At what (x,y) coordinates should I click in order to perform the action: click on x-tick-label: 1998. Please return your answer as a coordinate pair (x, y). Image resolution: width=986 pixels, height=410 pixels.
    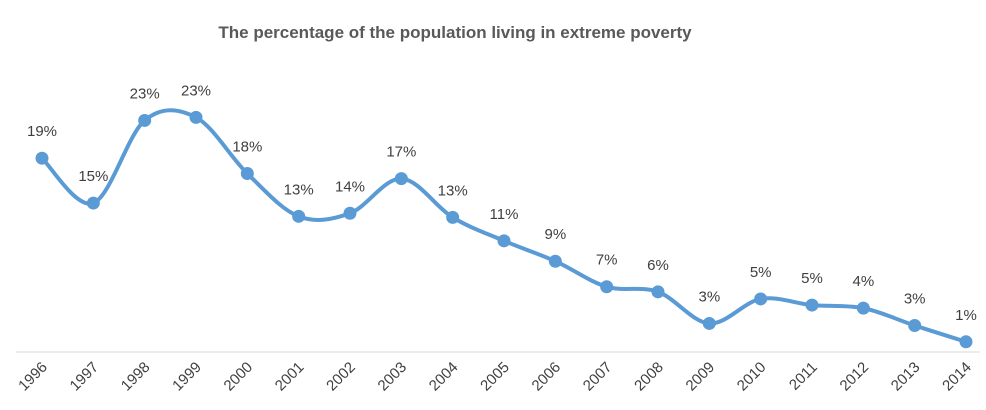
    Looking at the image, I should click on (136, 377).